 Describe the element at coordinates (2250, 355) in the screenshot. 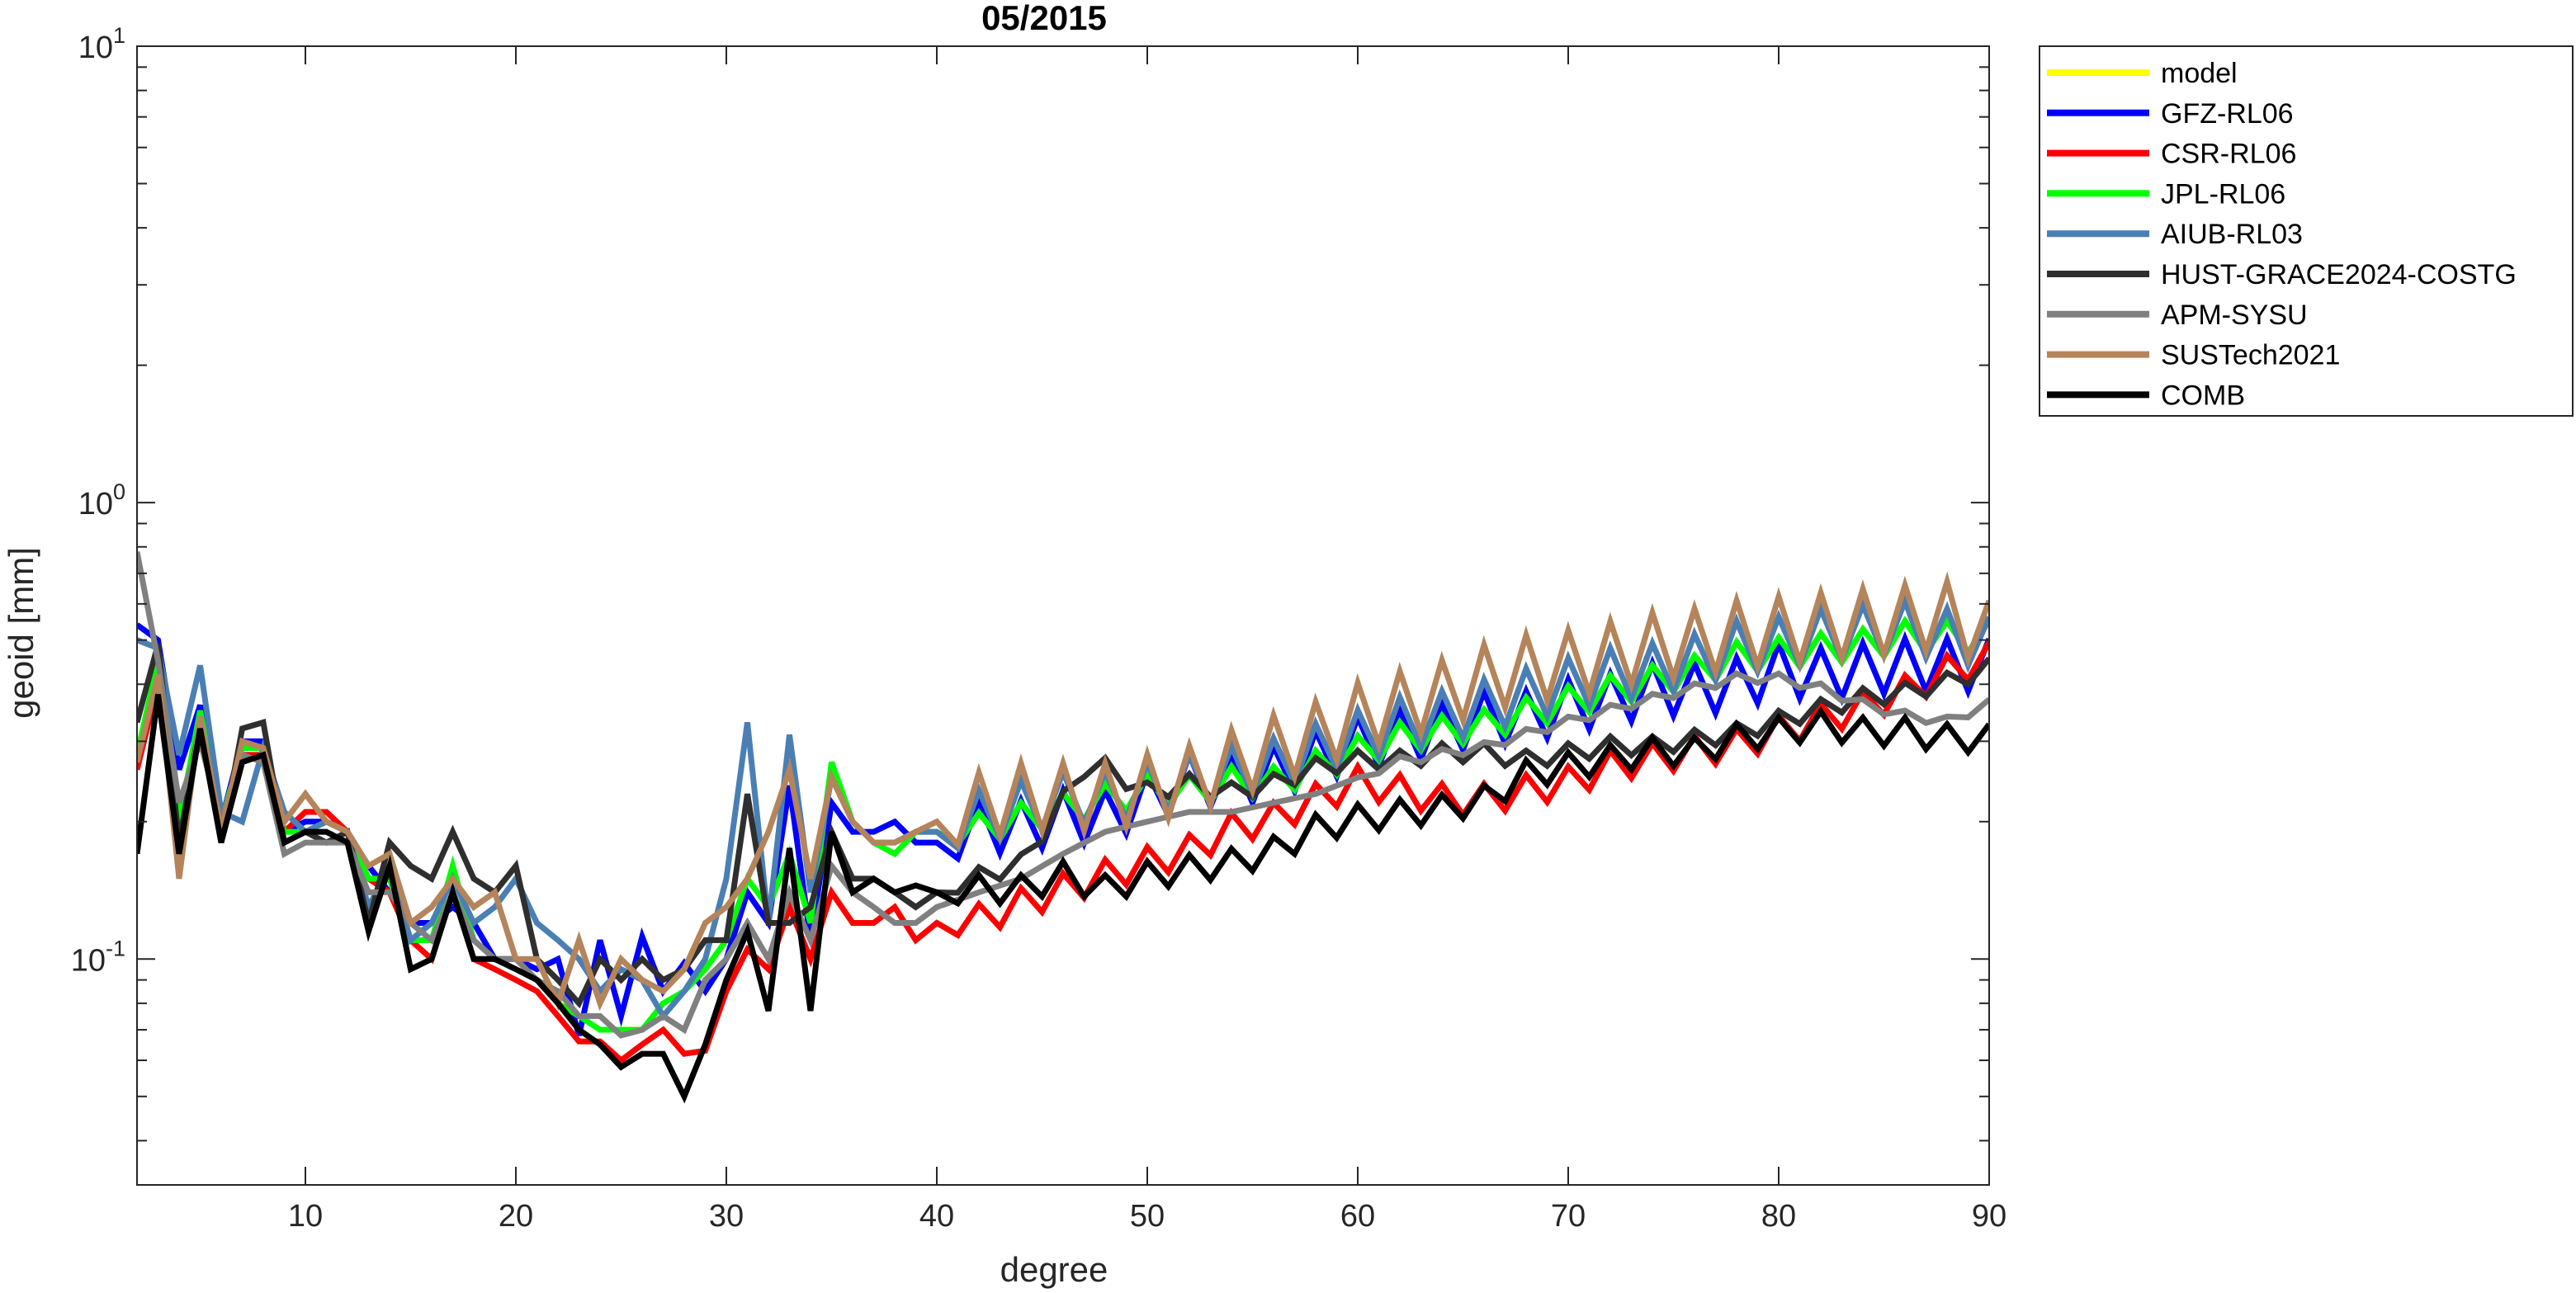

I see `legend-label: SUSTech2021` at that location.